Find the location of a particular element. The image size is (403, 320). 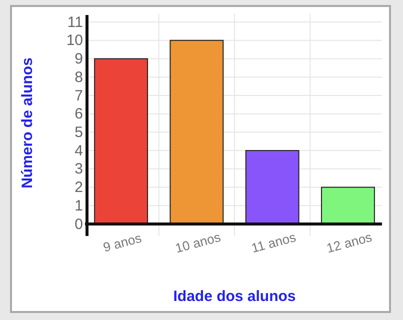

y-tick-label: 10 is located at coordinates (74, 41).